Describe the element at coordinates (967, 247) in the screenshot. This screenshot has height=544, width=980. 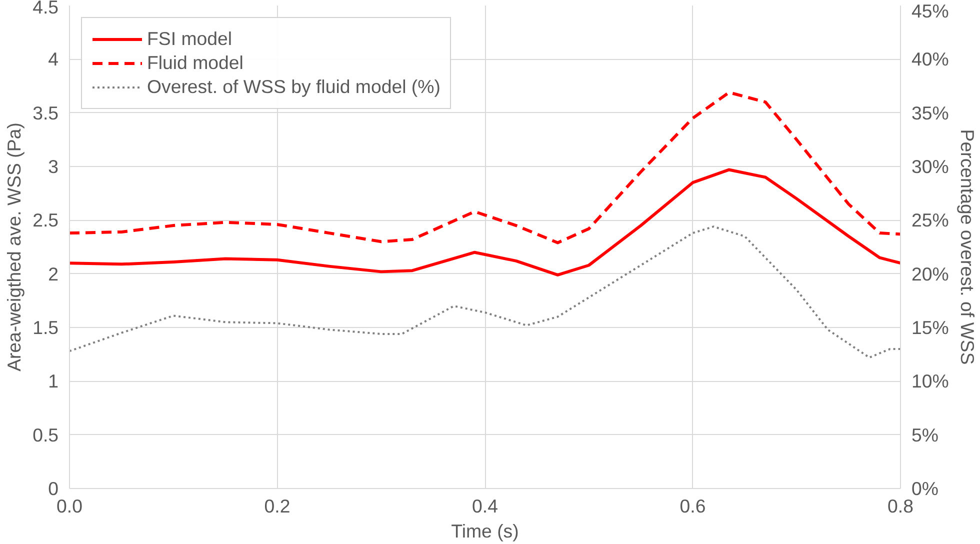
I see `y2-axis-title: Percentage overest. of WSS` at that location.